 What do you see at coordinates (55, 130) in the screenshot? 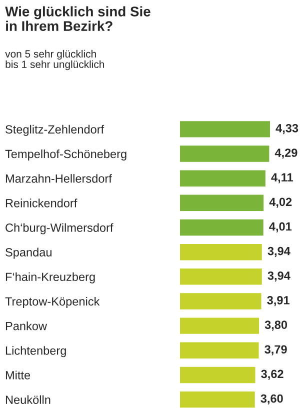
I see `y-tick-label: Steglitz-Zehlendorf` at bounding box center [55, 130].